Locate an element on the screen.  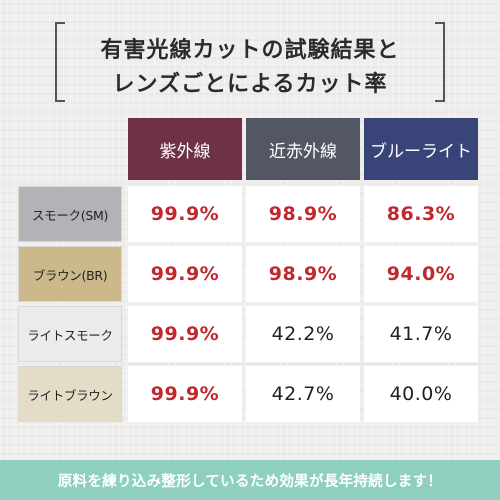
table-cell: 86.3% is located at coordinates (421, 214).